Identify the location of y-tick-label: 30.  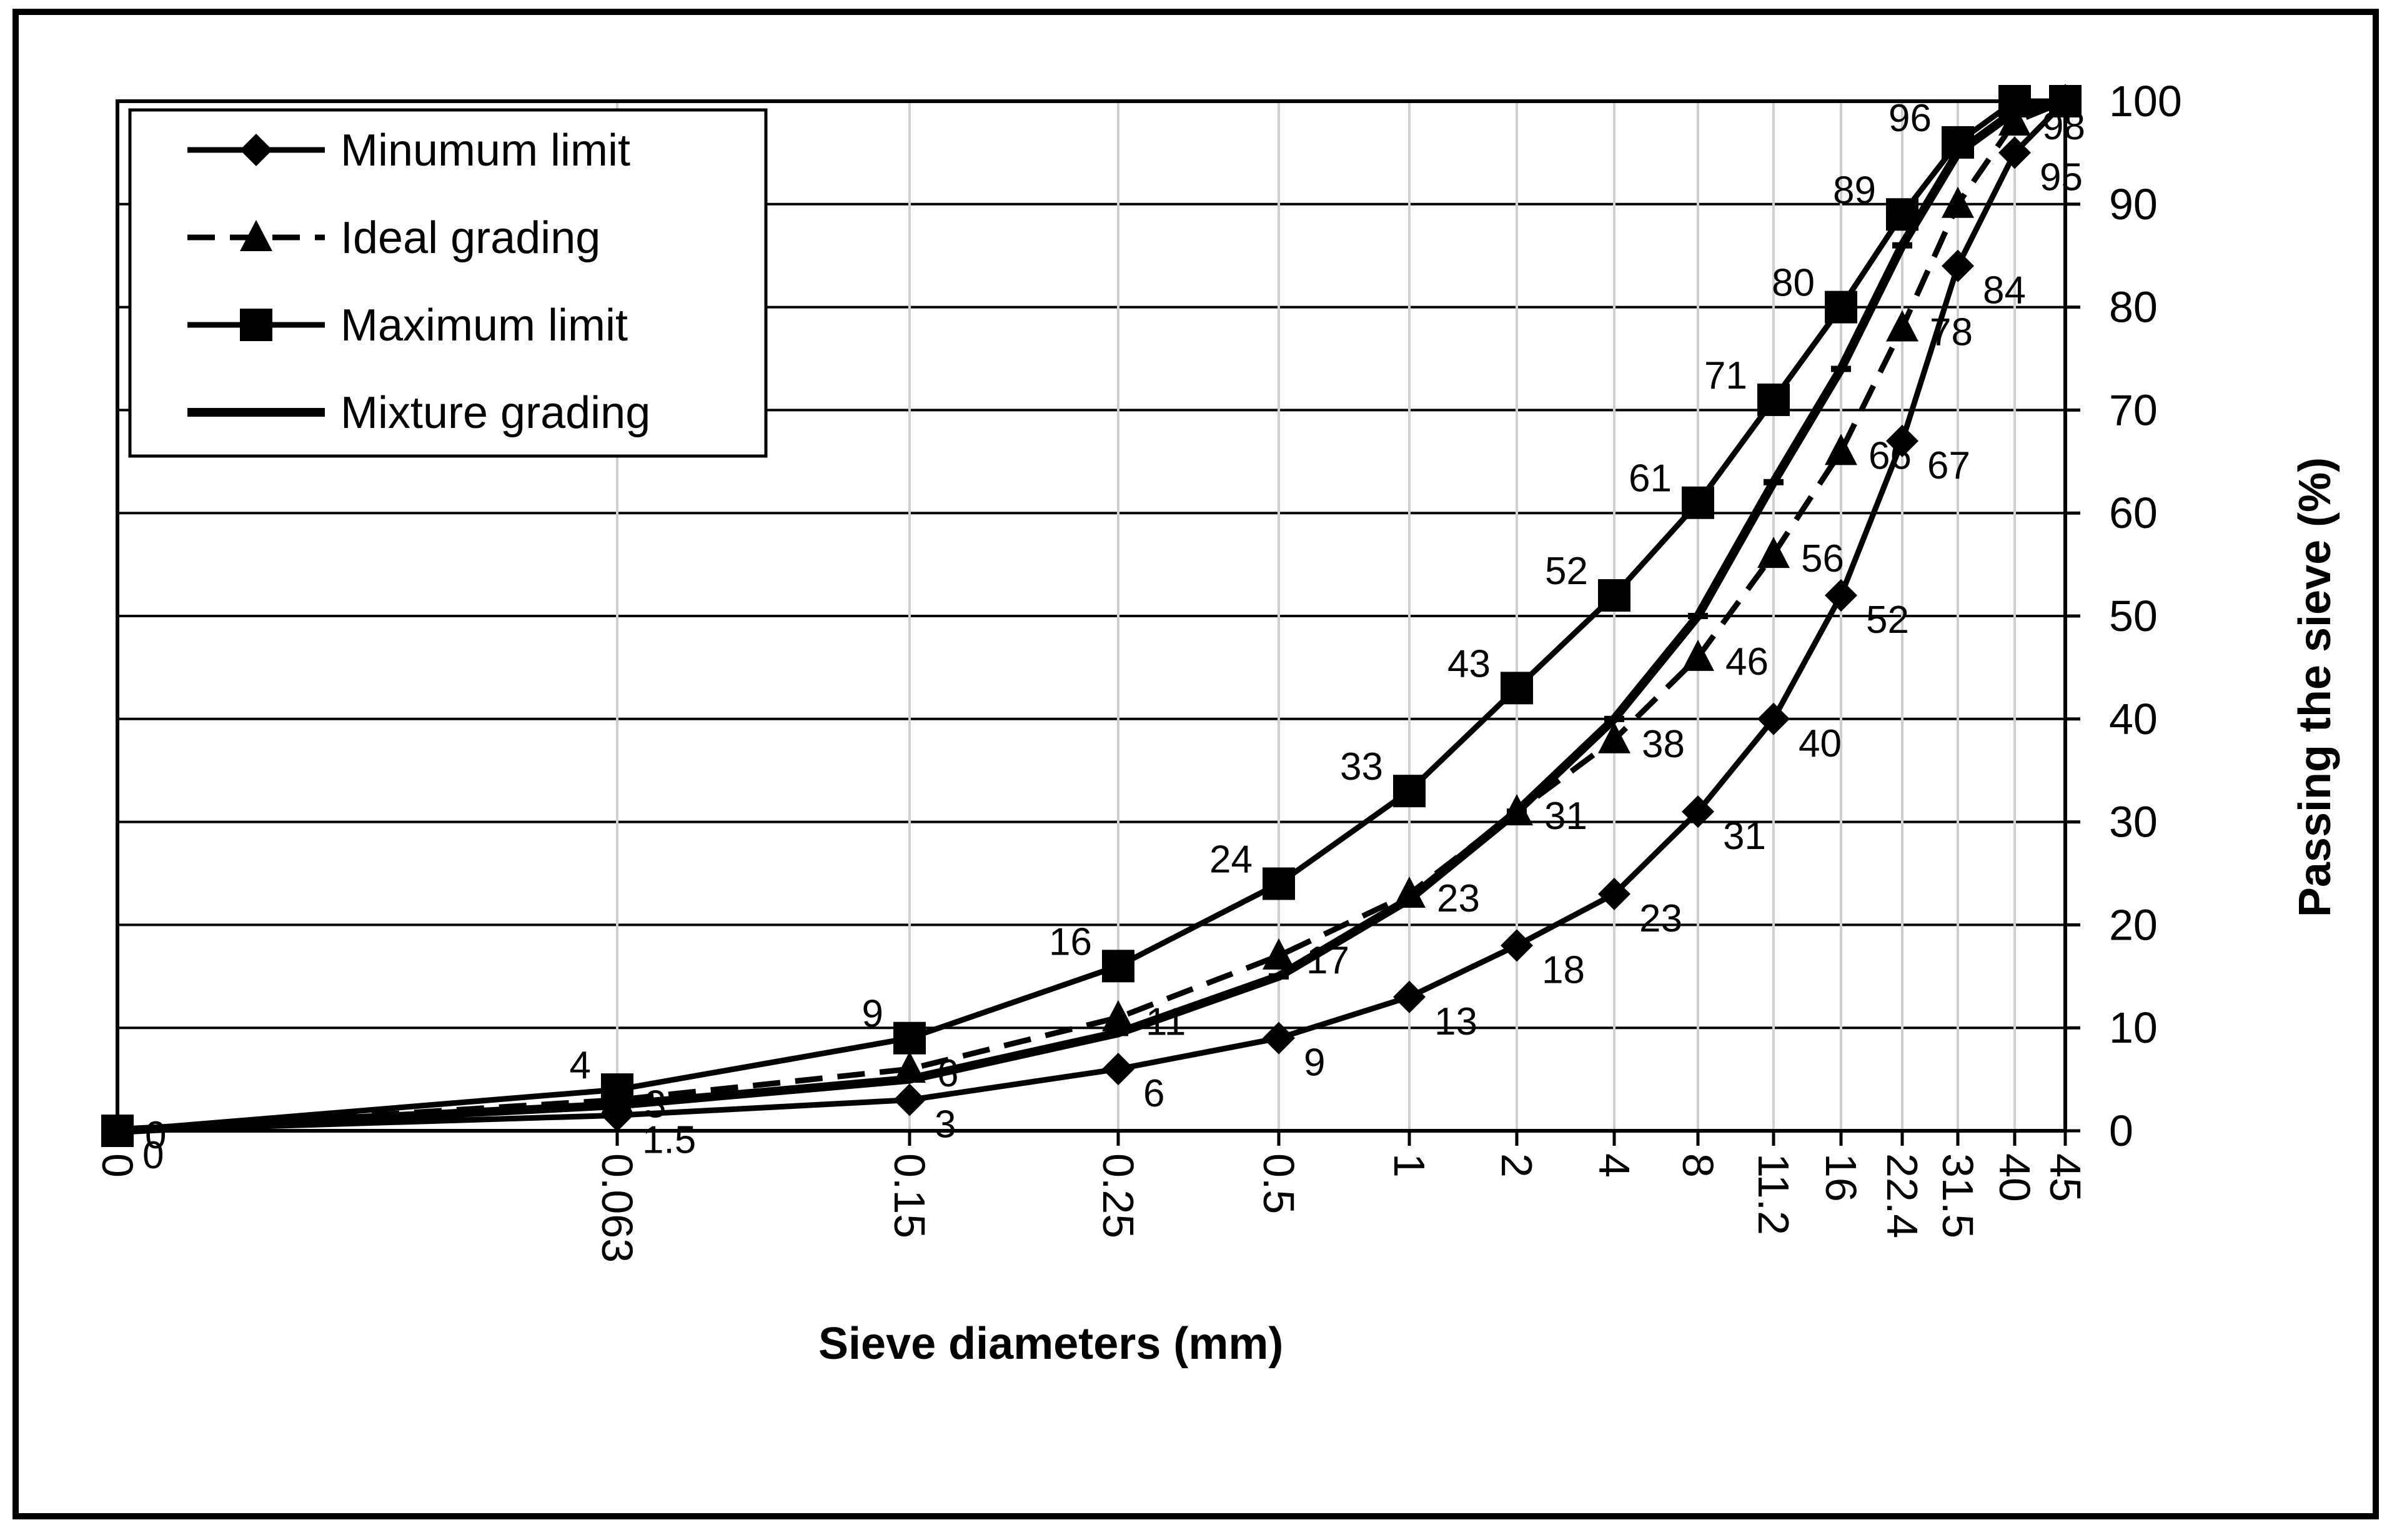
(2133, 823).